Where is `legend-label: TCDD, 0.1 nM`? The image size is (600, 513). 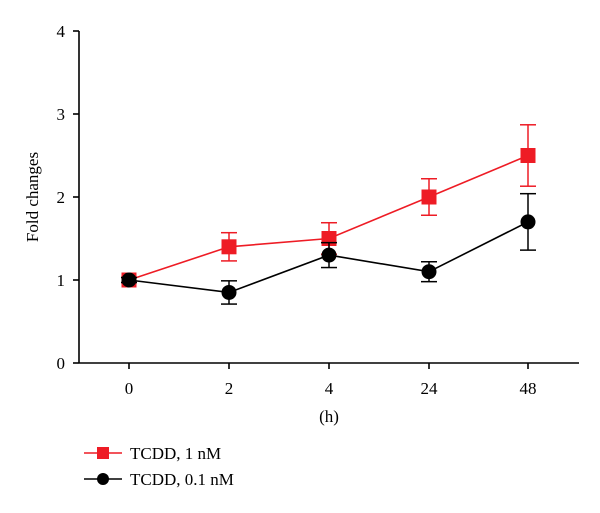 legend-label: TCDD, 0.1 nM is located at coordinates (182, 479).